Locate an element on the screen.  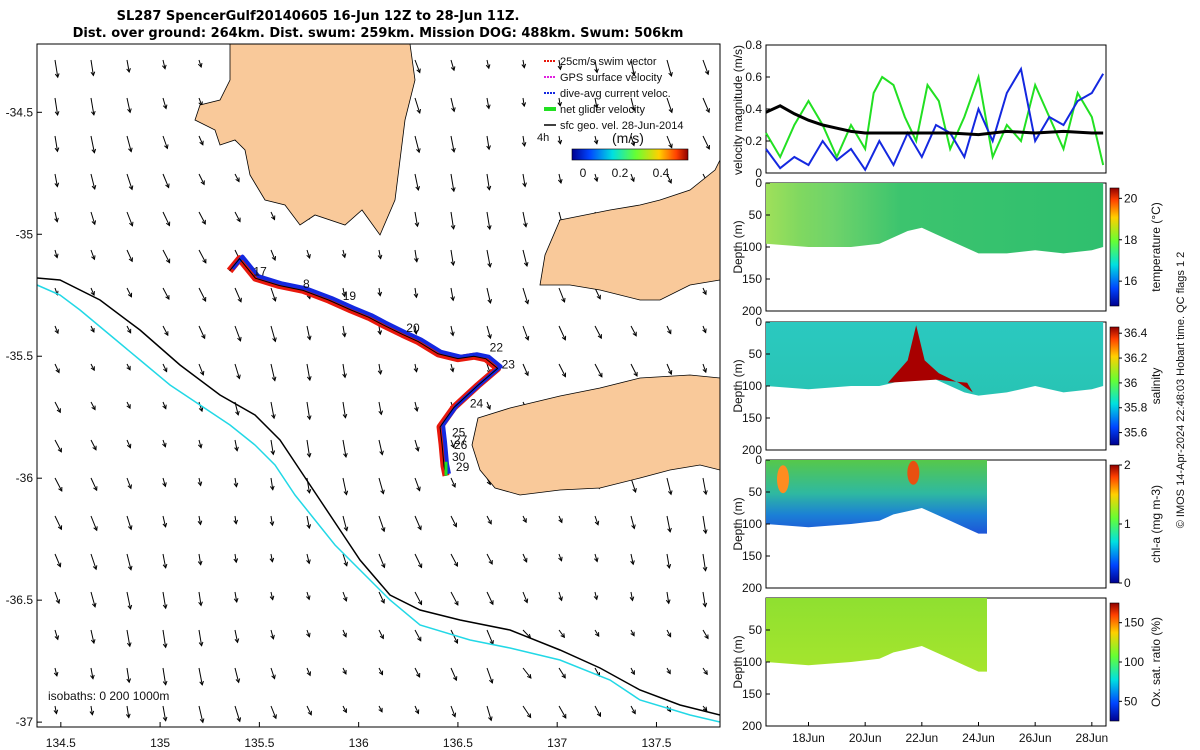
oxygen-ctick-label: 50 is located at coordinates (1131, 701).